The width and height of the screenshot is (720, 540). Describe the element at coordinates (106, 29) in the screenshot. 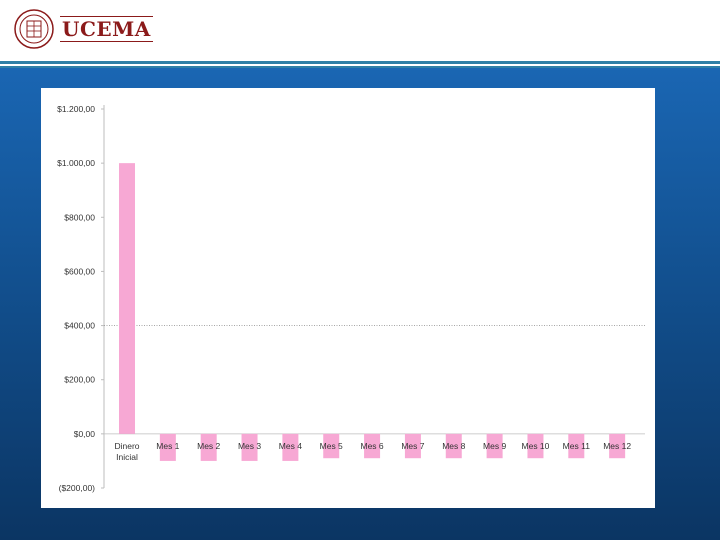

I see `brand-name: UCEMA` at that location.